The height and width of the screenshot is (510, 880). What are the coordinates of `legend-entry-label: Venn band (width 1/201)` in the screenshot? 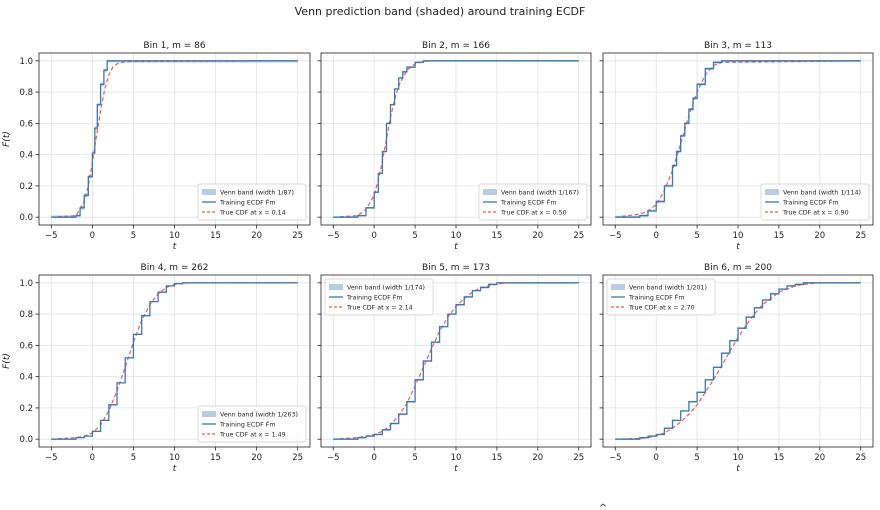 It's located at (668, 288).